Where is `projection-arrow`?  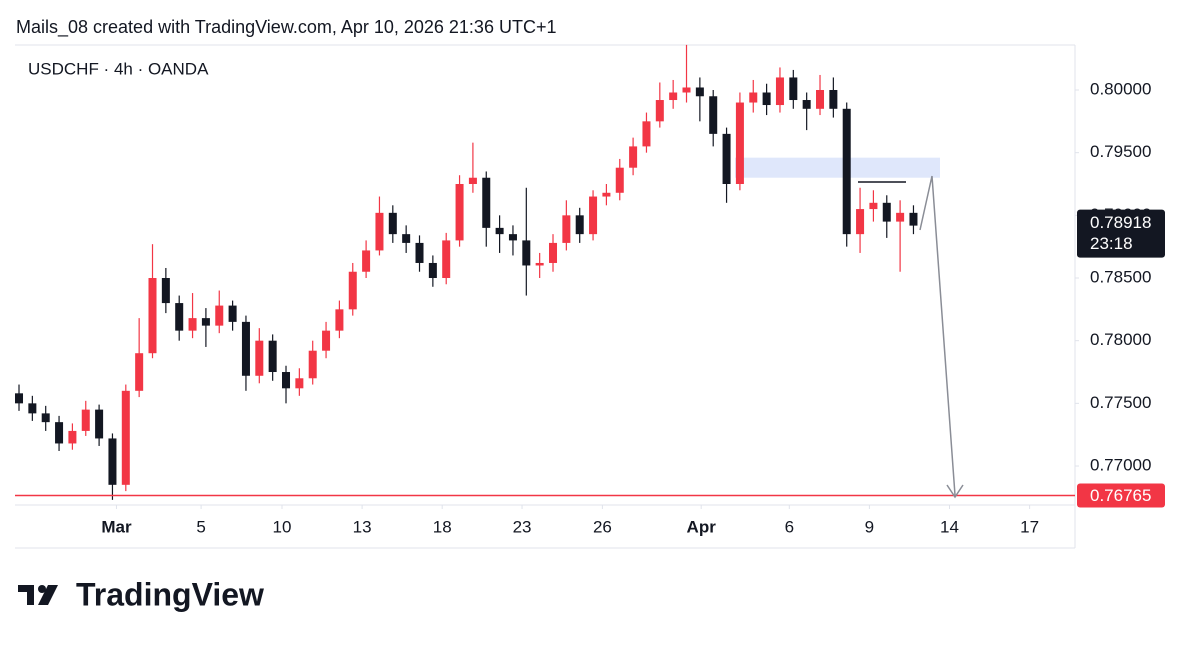 projection-arrow is located at coordinates (937, 335).